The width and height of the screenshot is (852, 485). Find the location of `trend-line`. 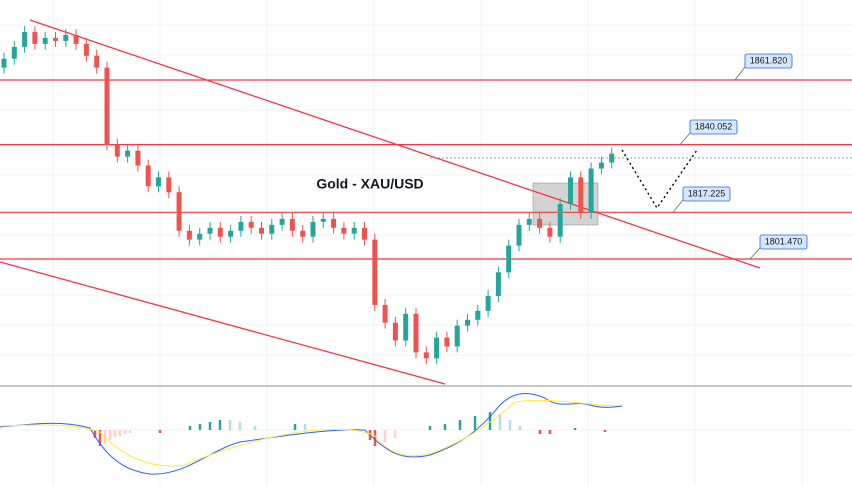

trend-line is located at coordinates (223, 323).